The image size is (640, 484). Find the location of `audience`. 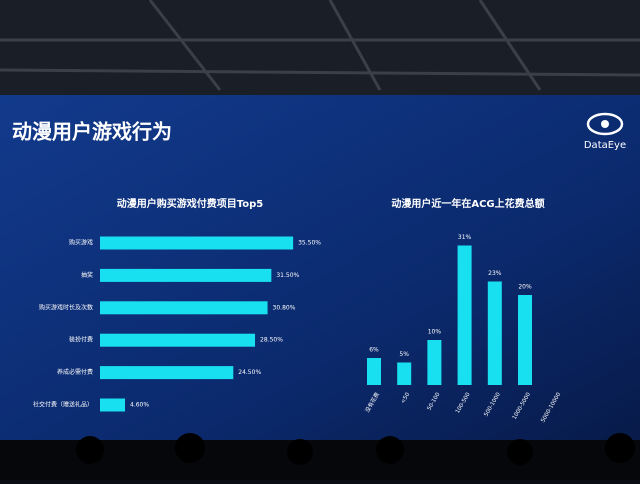

audience is located at coordinates (320, 460).